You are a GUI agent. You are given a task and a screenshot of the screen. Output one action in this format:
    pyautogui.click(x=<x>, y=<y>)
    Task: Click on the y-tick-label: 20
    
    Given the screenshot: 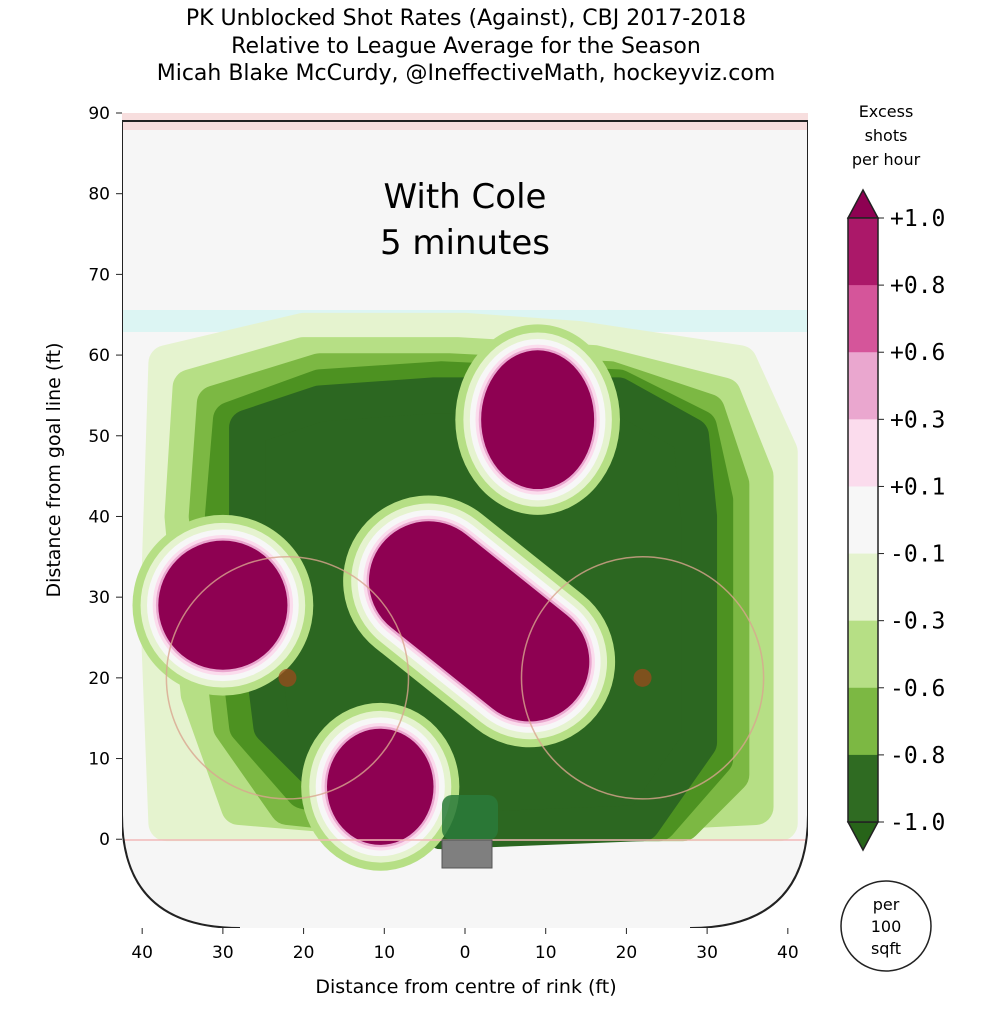 What is the action you would take?
    pyautogui.click(x=99, y=679)
    